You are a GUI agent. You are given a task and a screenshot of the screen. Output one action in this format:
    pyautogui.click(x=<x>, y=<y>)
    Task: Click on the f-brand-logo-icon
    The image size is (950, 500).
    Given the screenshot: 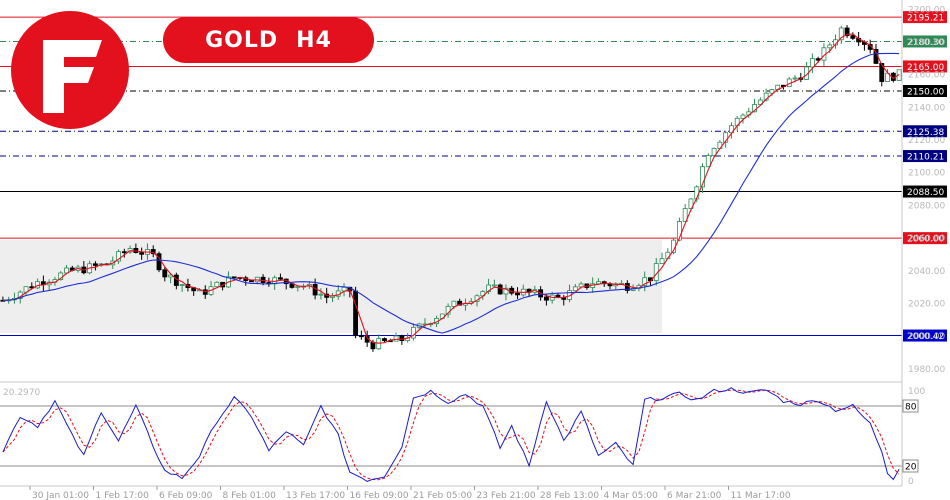 What is the action you would take?
    pyautogui.click(x=70, y=70)
    